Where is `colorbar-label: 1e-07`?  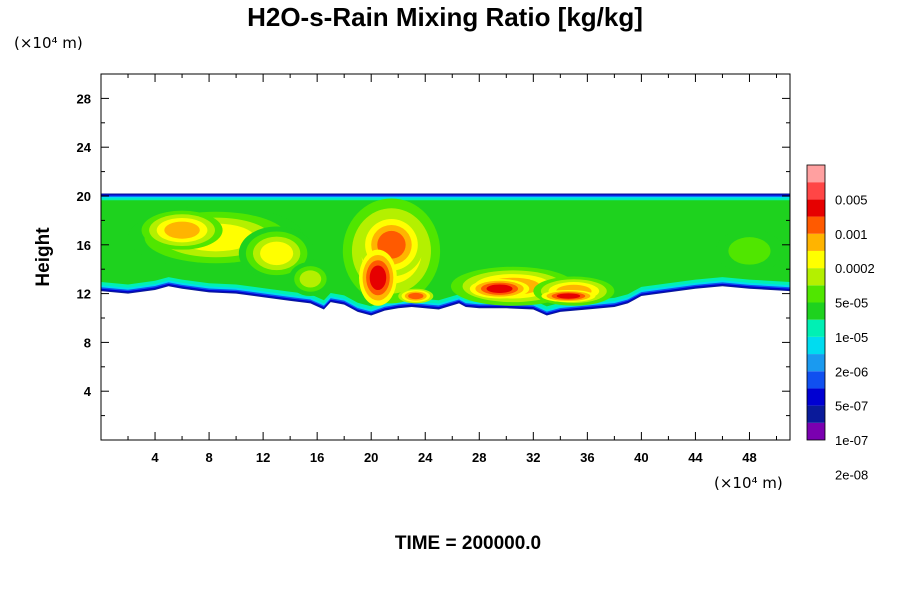 colorbar-label: 1e-07 is located at coordinates (851, 440).